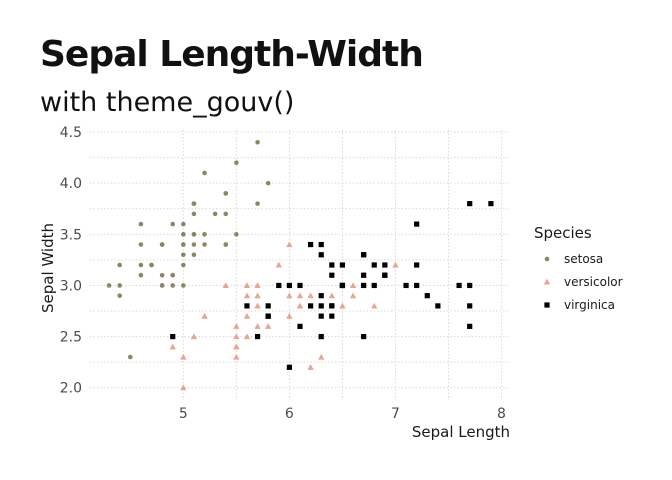 The width and height of the screenshot is (672, 480). What do you see at coordinates (547, 281) in the screenshot?
I see `legend-key-versicolor` at bounding box center [547, 281].